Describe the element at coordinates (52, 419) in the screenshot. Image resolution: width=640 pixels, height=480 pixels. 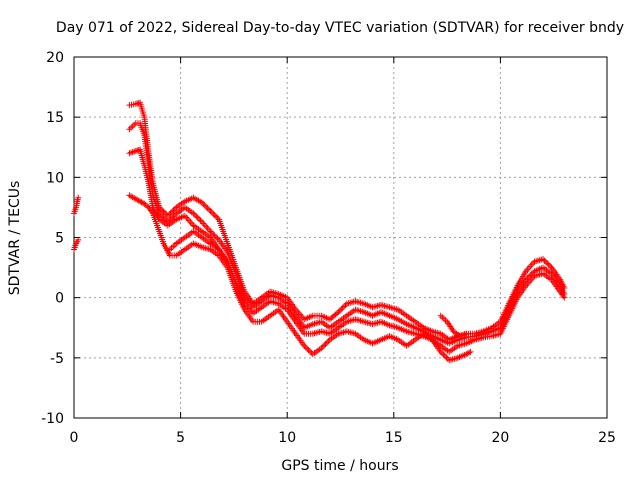
I see `y-tick-label: -10` at that location.